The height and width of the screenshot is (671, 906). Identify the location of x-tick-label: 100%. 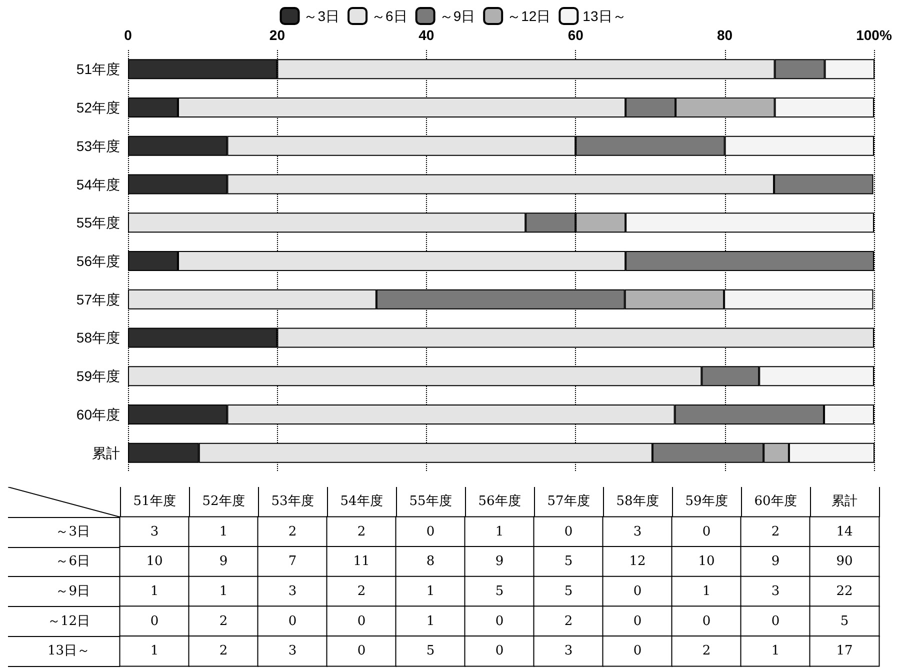
(874, 35).